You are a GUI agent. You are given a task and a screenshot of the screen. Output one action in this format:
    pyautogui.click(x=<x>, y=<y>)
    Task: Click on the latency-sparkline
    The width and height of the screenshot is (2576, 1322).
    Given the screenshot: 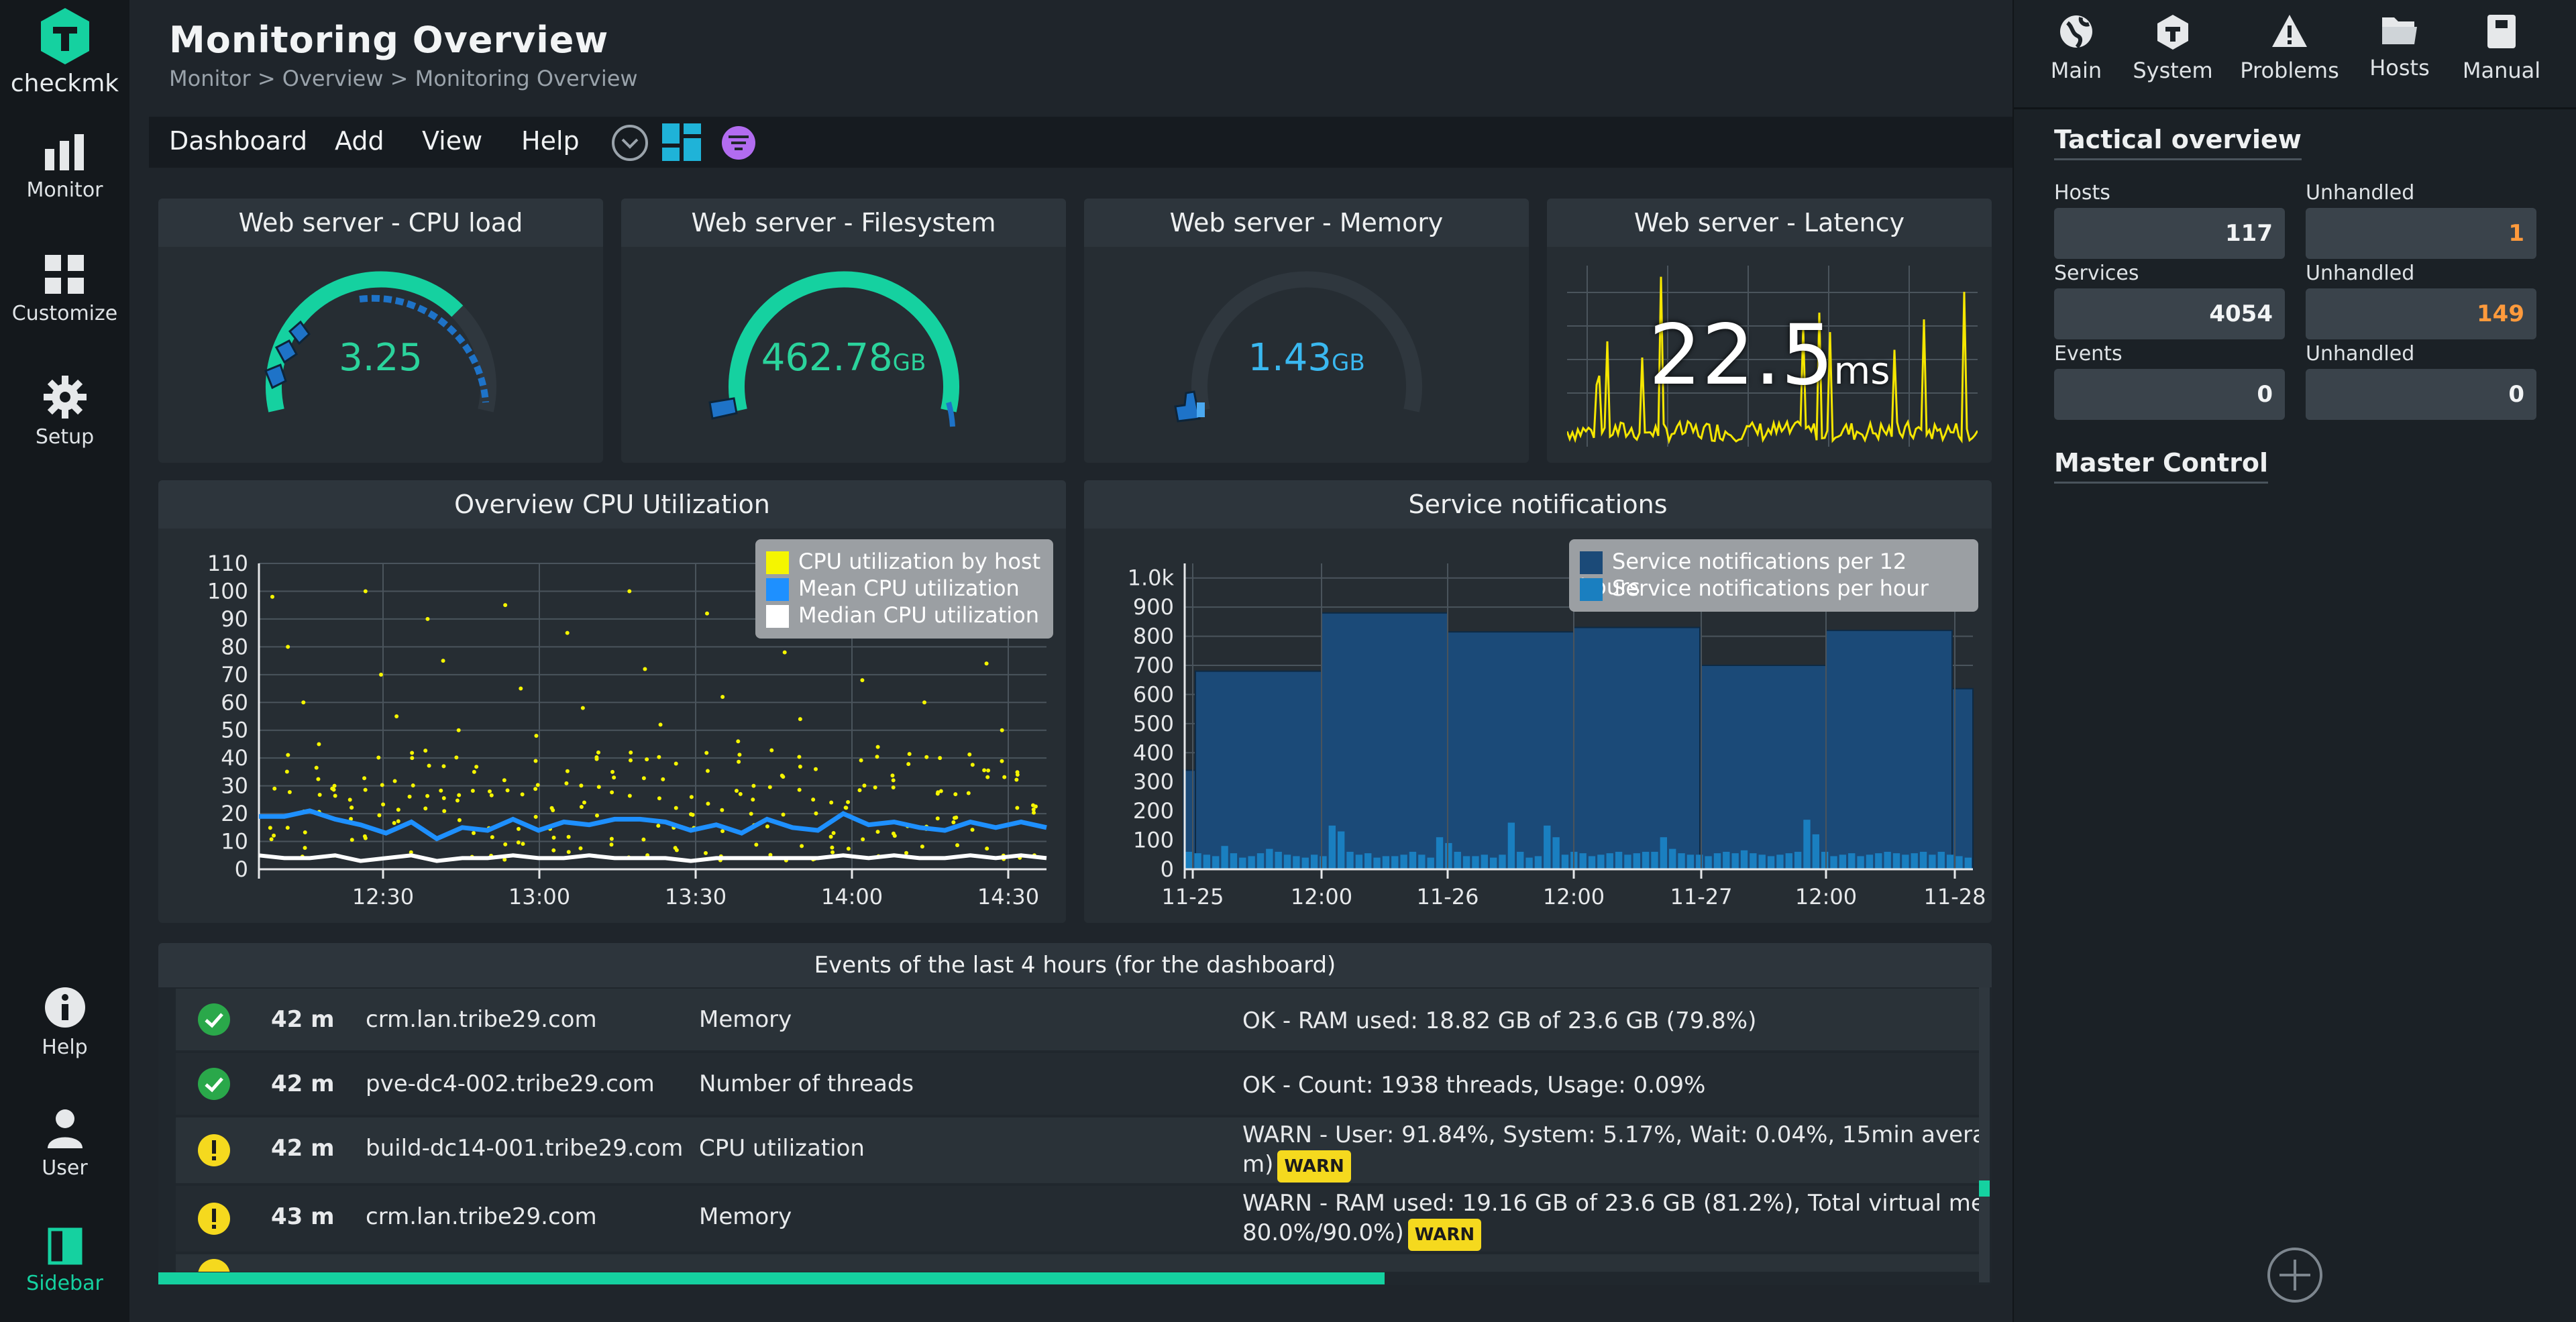 What is the action you would take?
    pyautogui.click(x=1772, y=356)
    